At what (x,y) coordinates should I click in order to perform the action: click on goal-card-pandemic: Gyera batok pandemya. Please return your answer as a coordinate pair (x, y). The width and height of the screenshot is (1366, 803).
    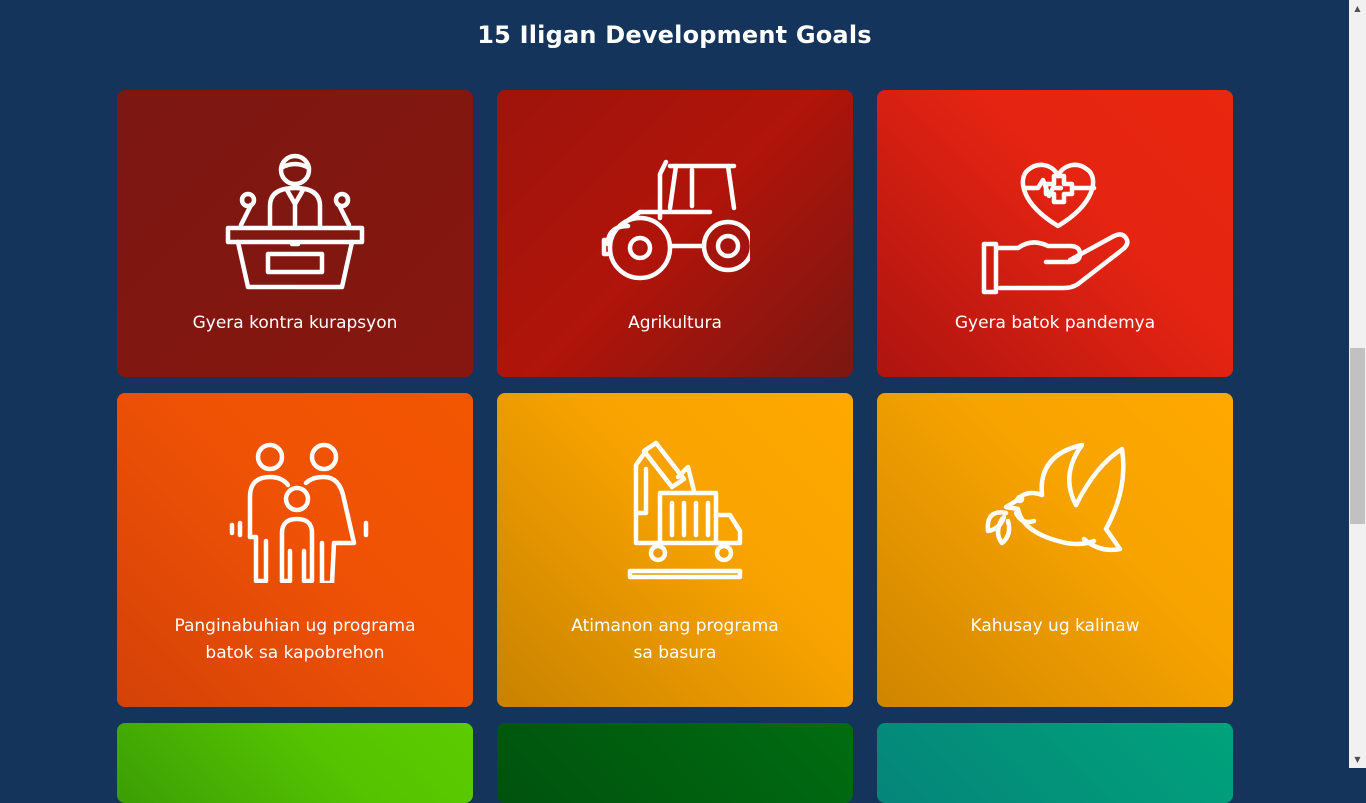
    Looking at the image, I should click on (1055, 233).